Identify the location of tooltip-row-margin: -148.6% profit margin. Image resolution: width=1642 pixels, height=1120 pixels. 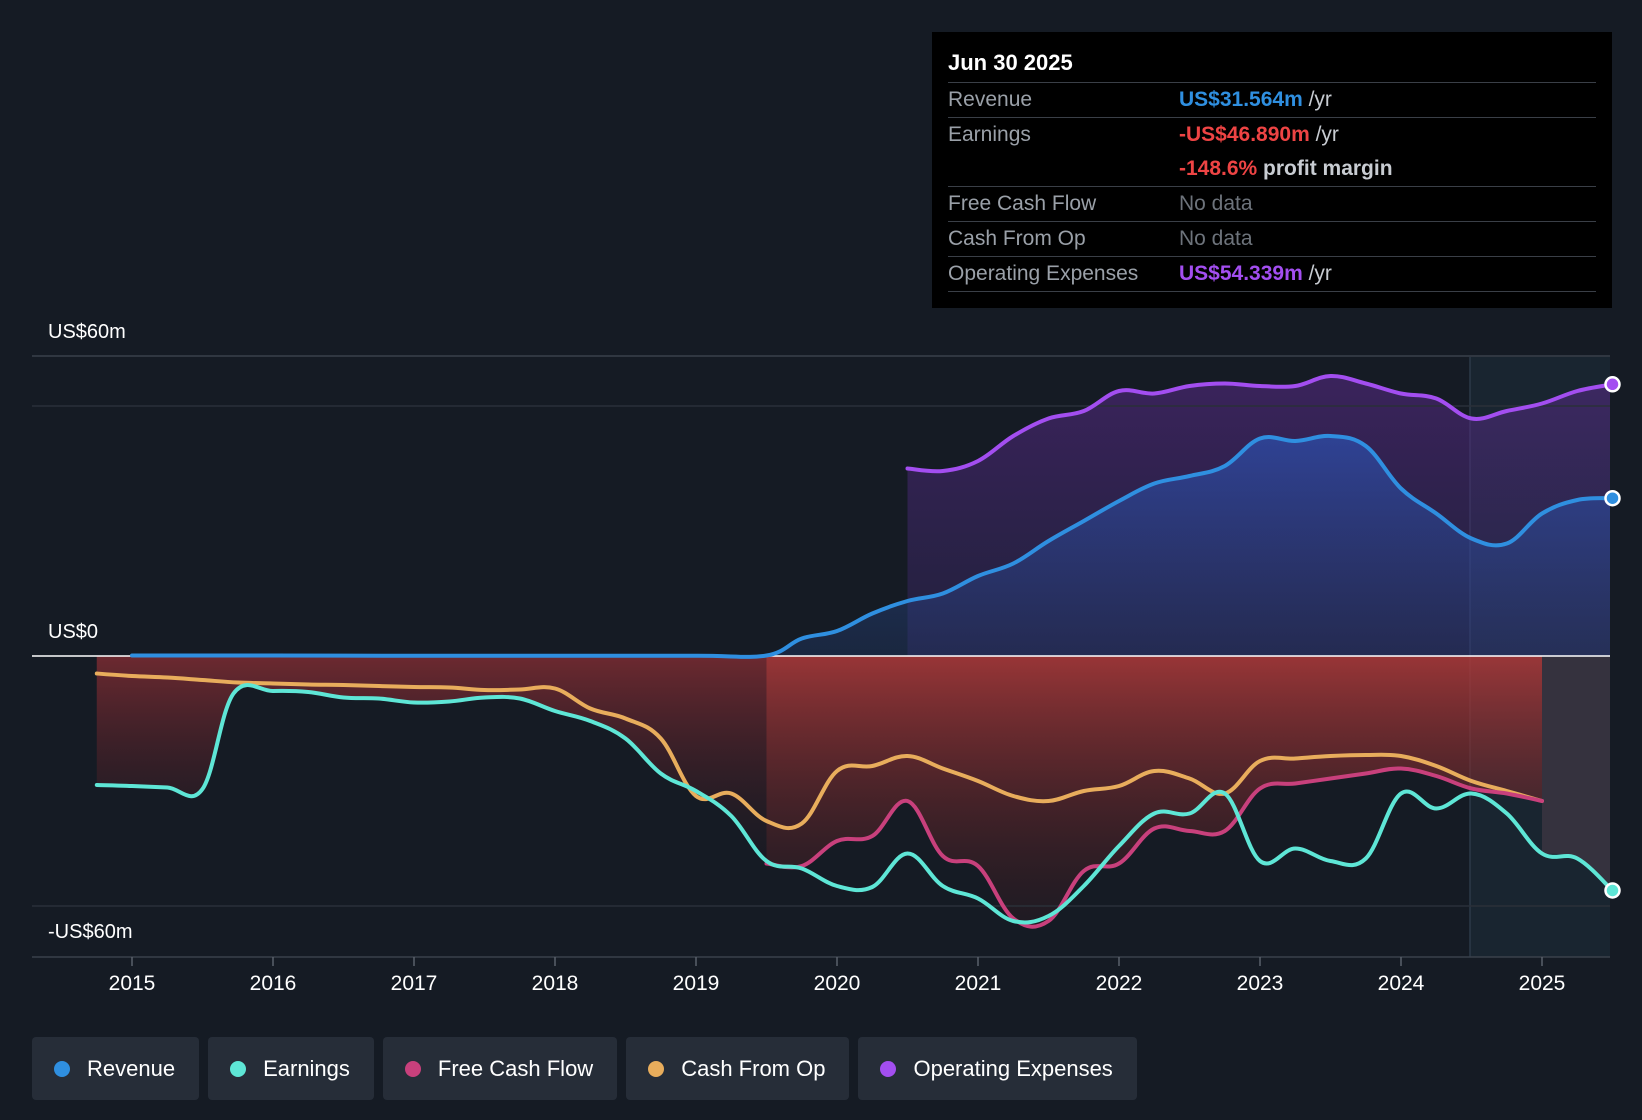
(1272, 169).